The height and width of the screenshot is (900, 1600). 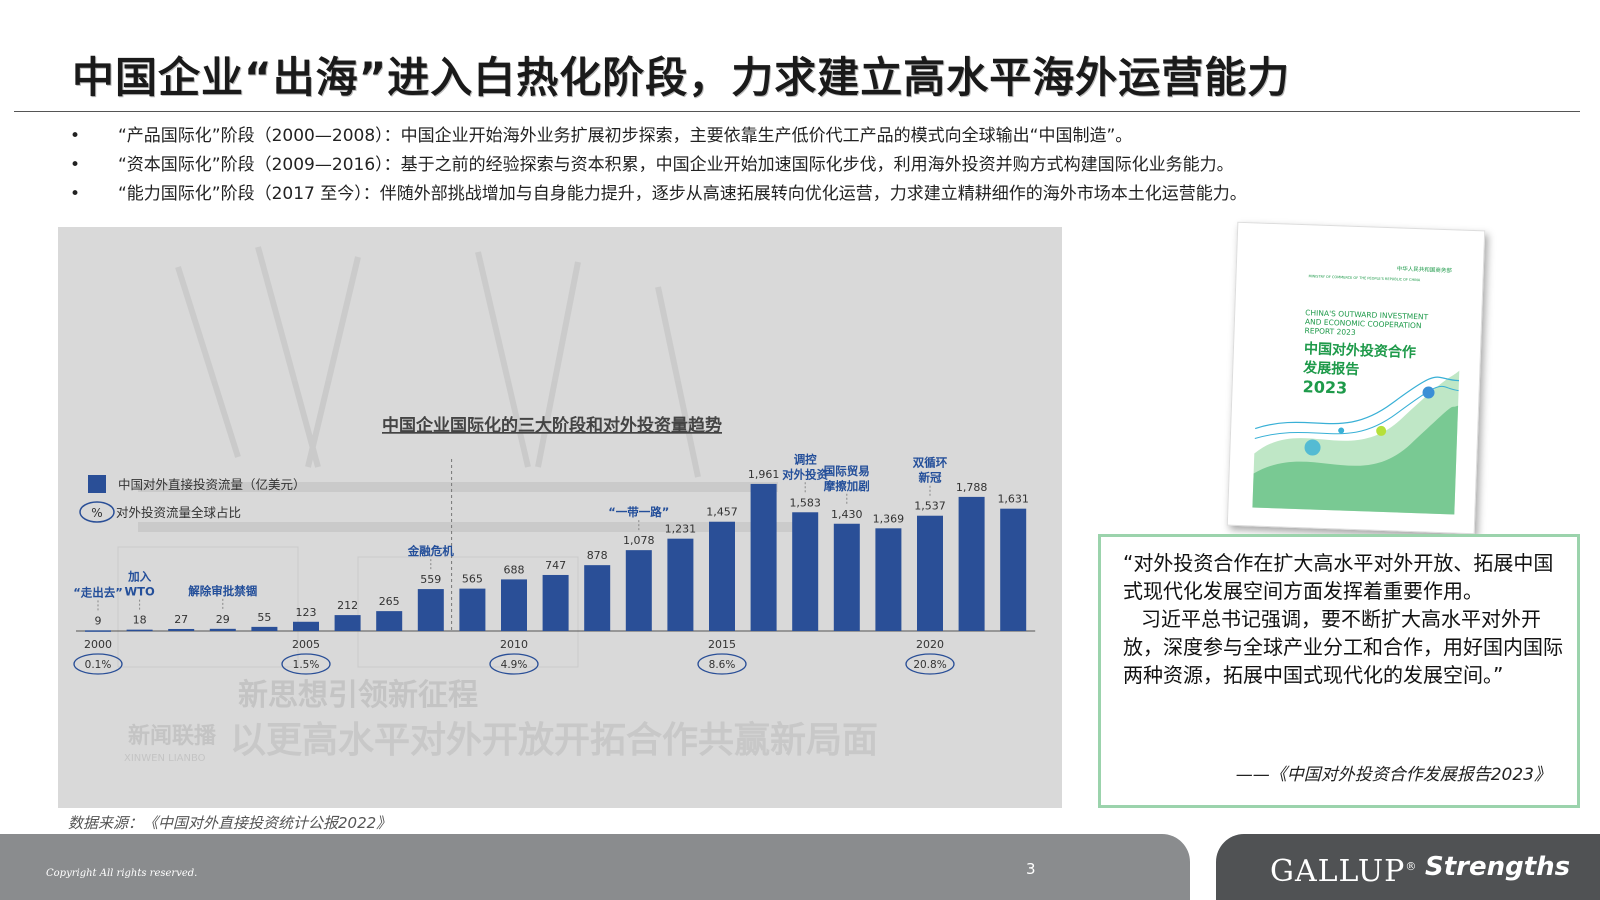 What do you see at coordinates (1012, 499) in the screenshot?
I see `bar-value-label: 1,631` at bounding box center [1012, 499].